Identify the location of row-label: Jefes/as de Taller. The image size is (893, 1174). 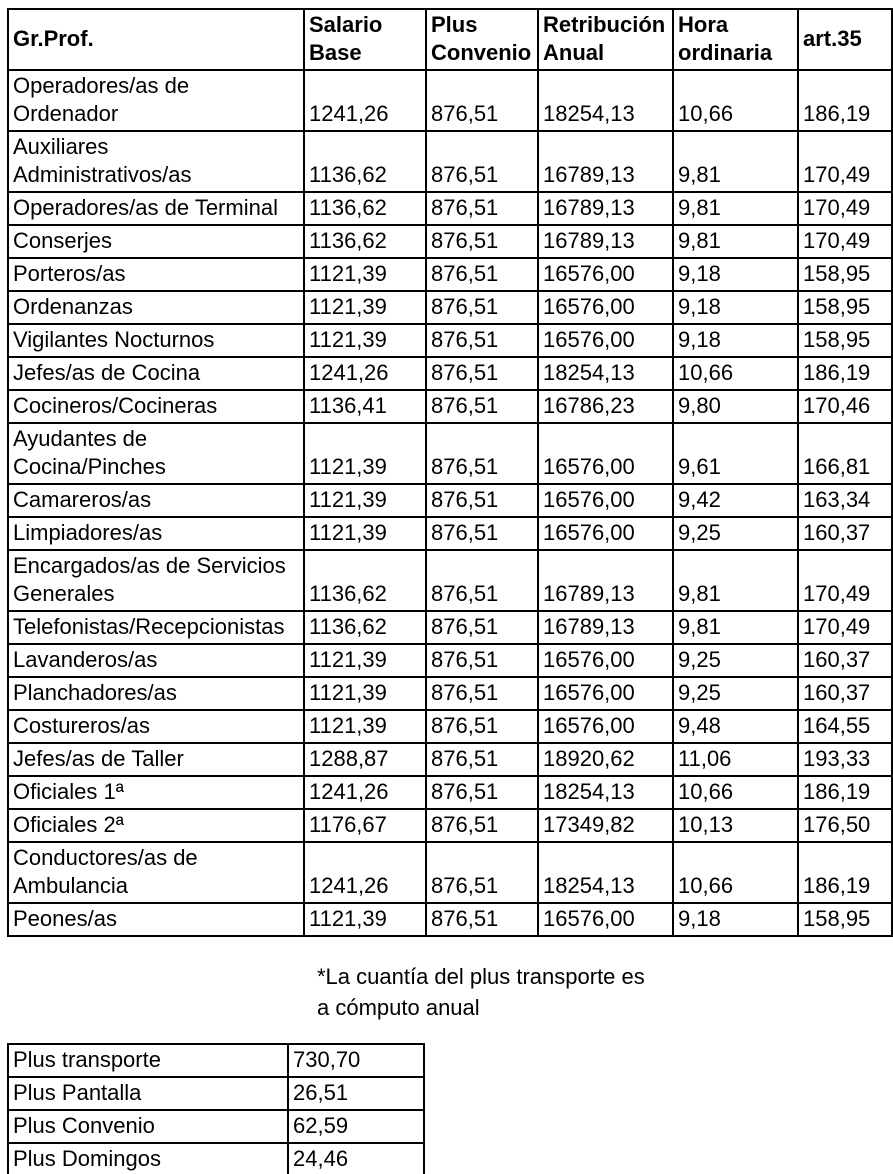
(156, 759).